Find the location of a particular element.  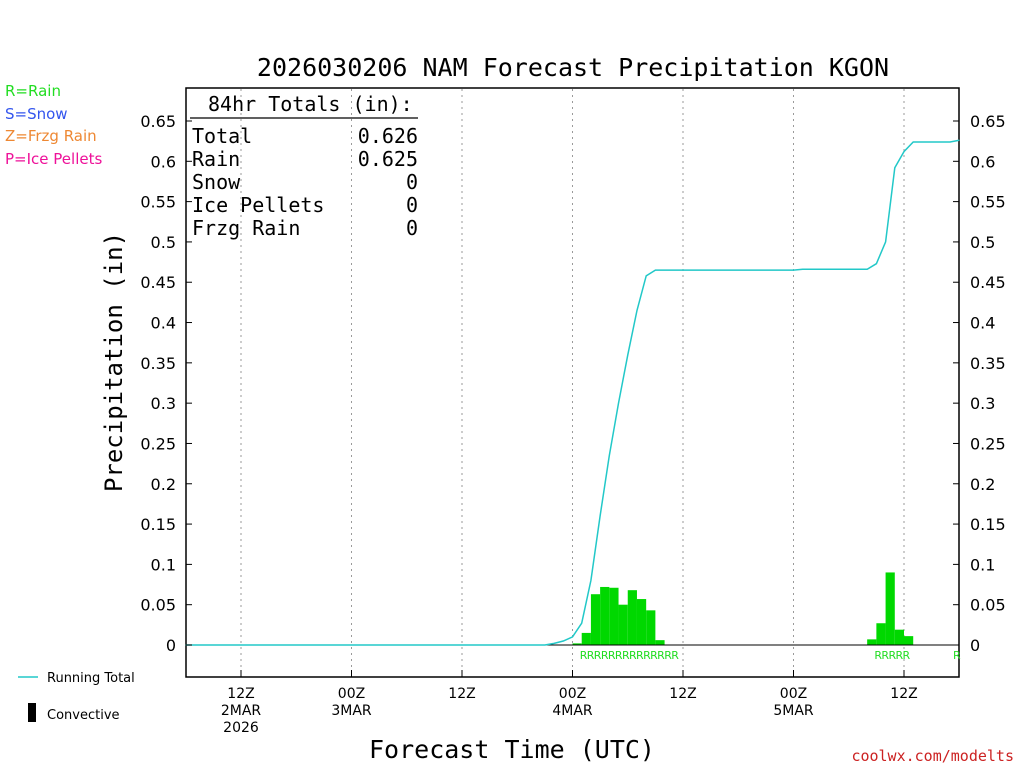

x-tick-label: 2026 is located at coordinates (241, 728).